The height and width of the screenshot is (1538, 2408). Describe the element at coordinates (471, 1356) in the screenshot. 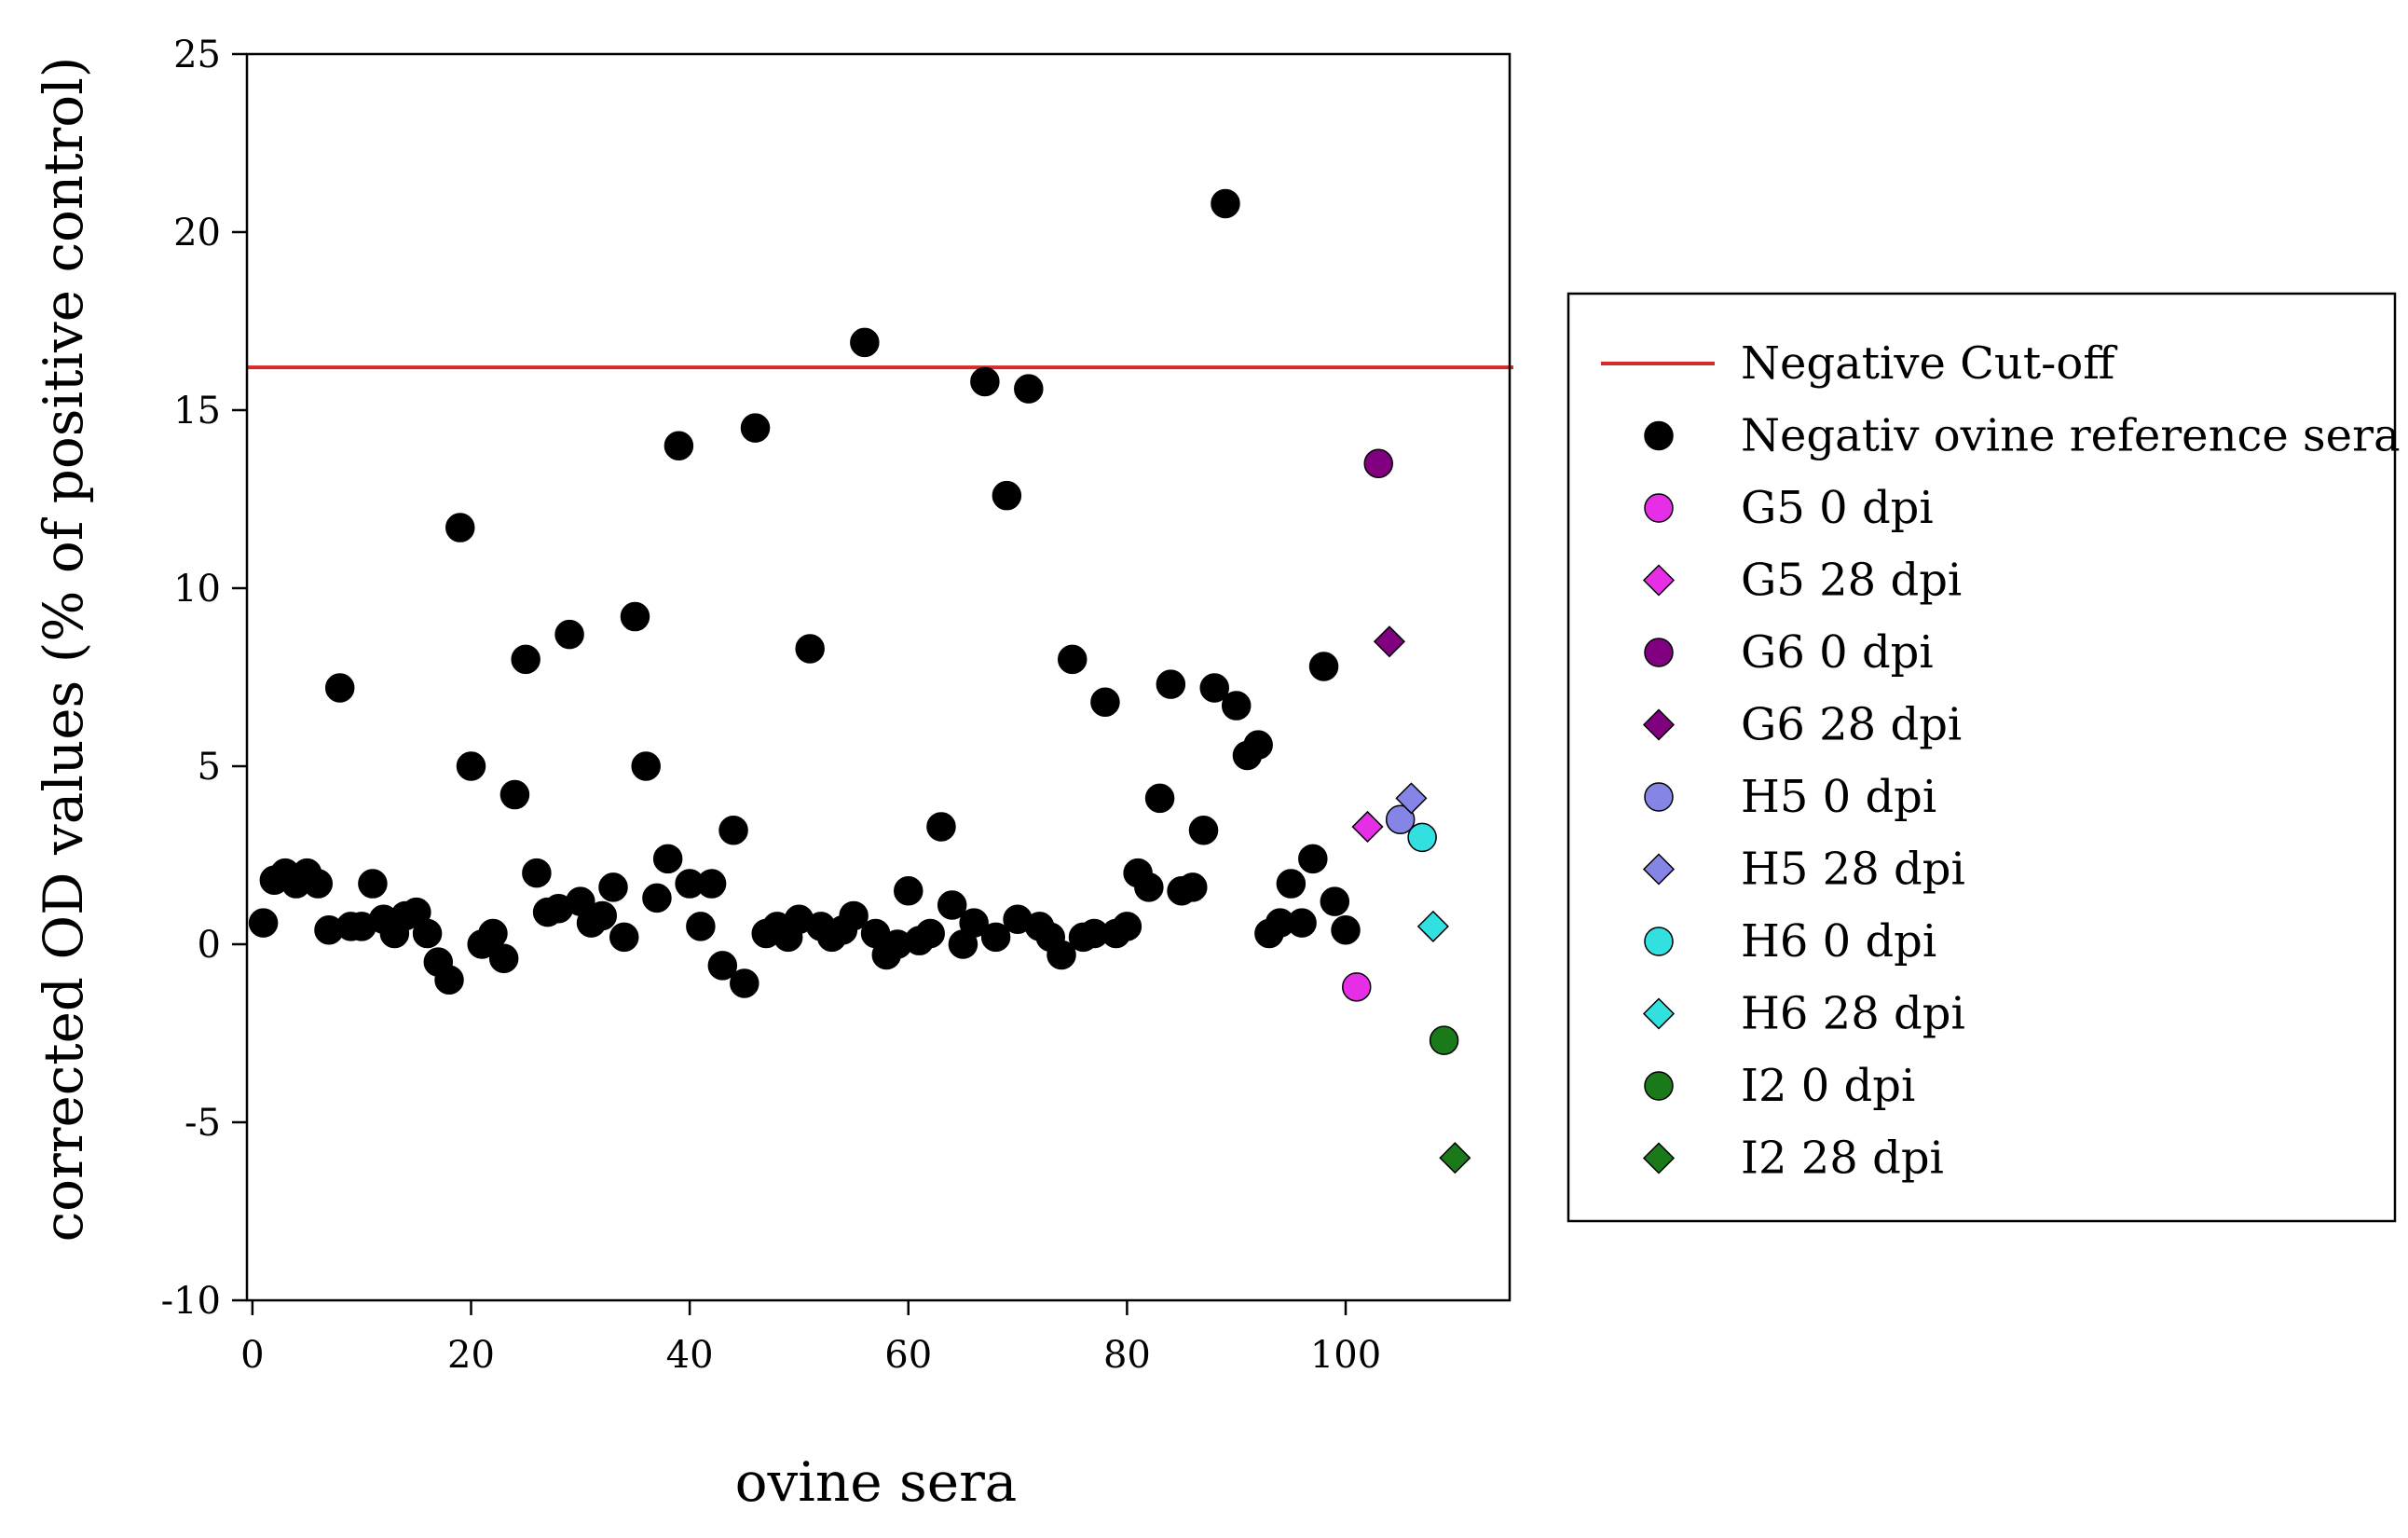

I see `x-tick-label: 20` at that location.